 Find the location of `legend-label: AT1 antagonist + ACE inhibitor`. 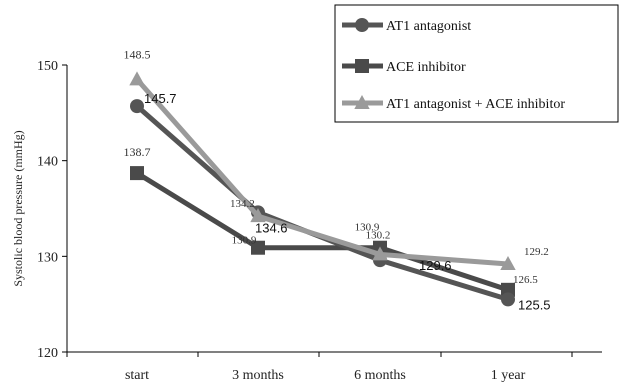

legend-label: AT1 antagonist + ACE inhibitor is located at coordinates (475, 104).